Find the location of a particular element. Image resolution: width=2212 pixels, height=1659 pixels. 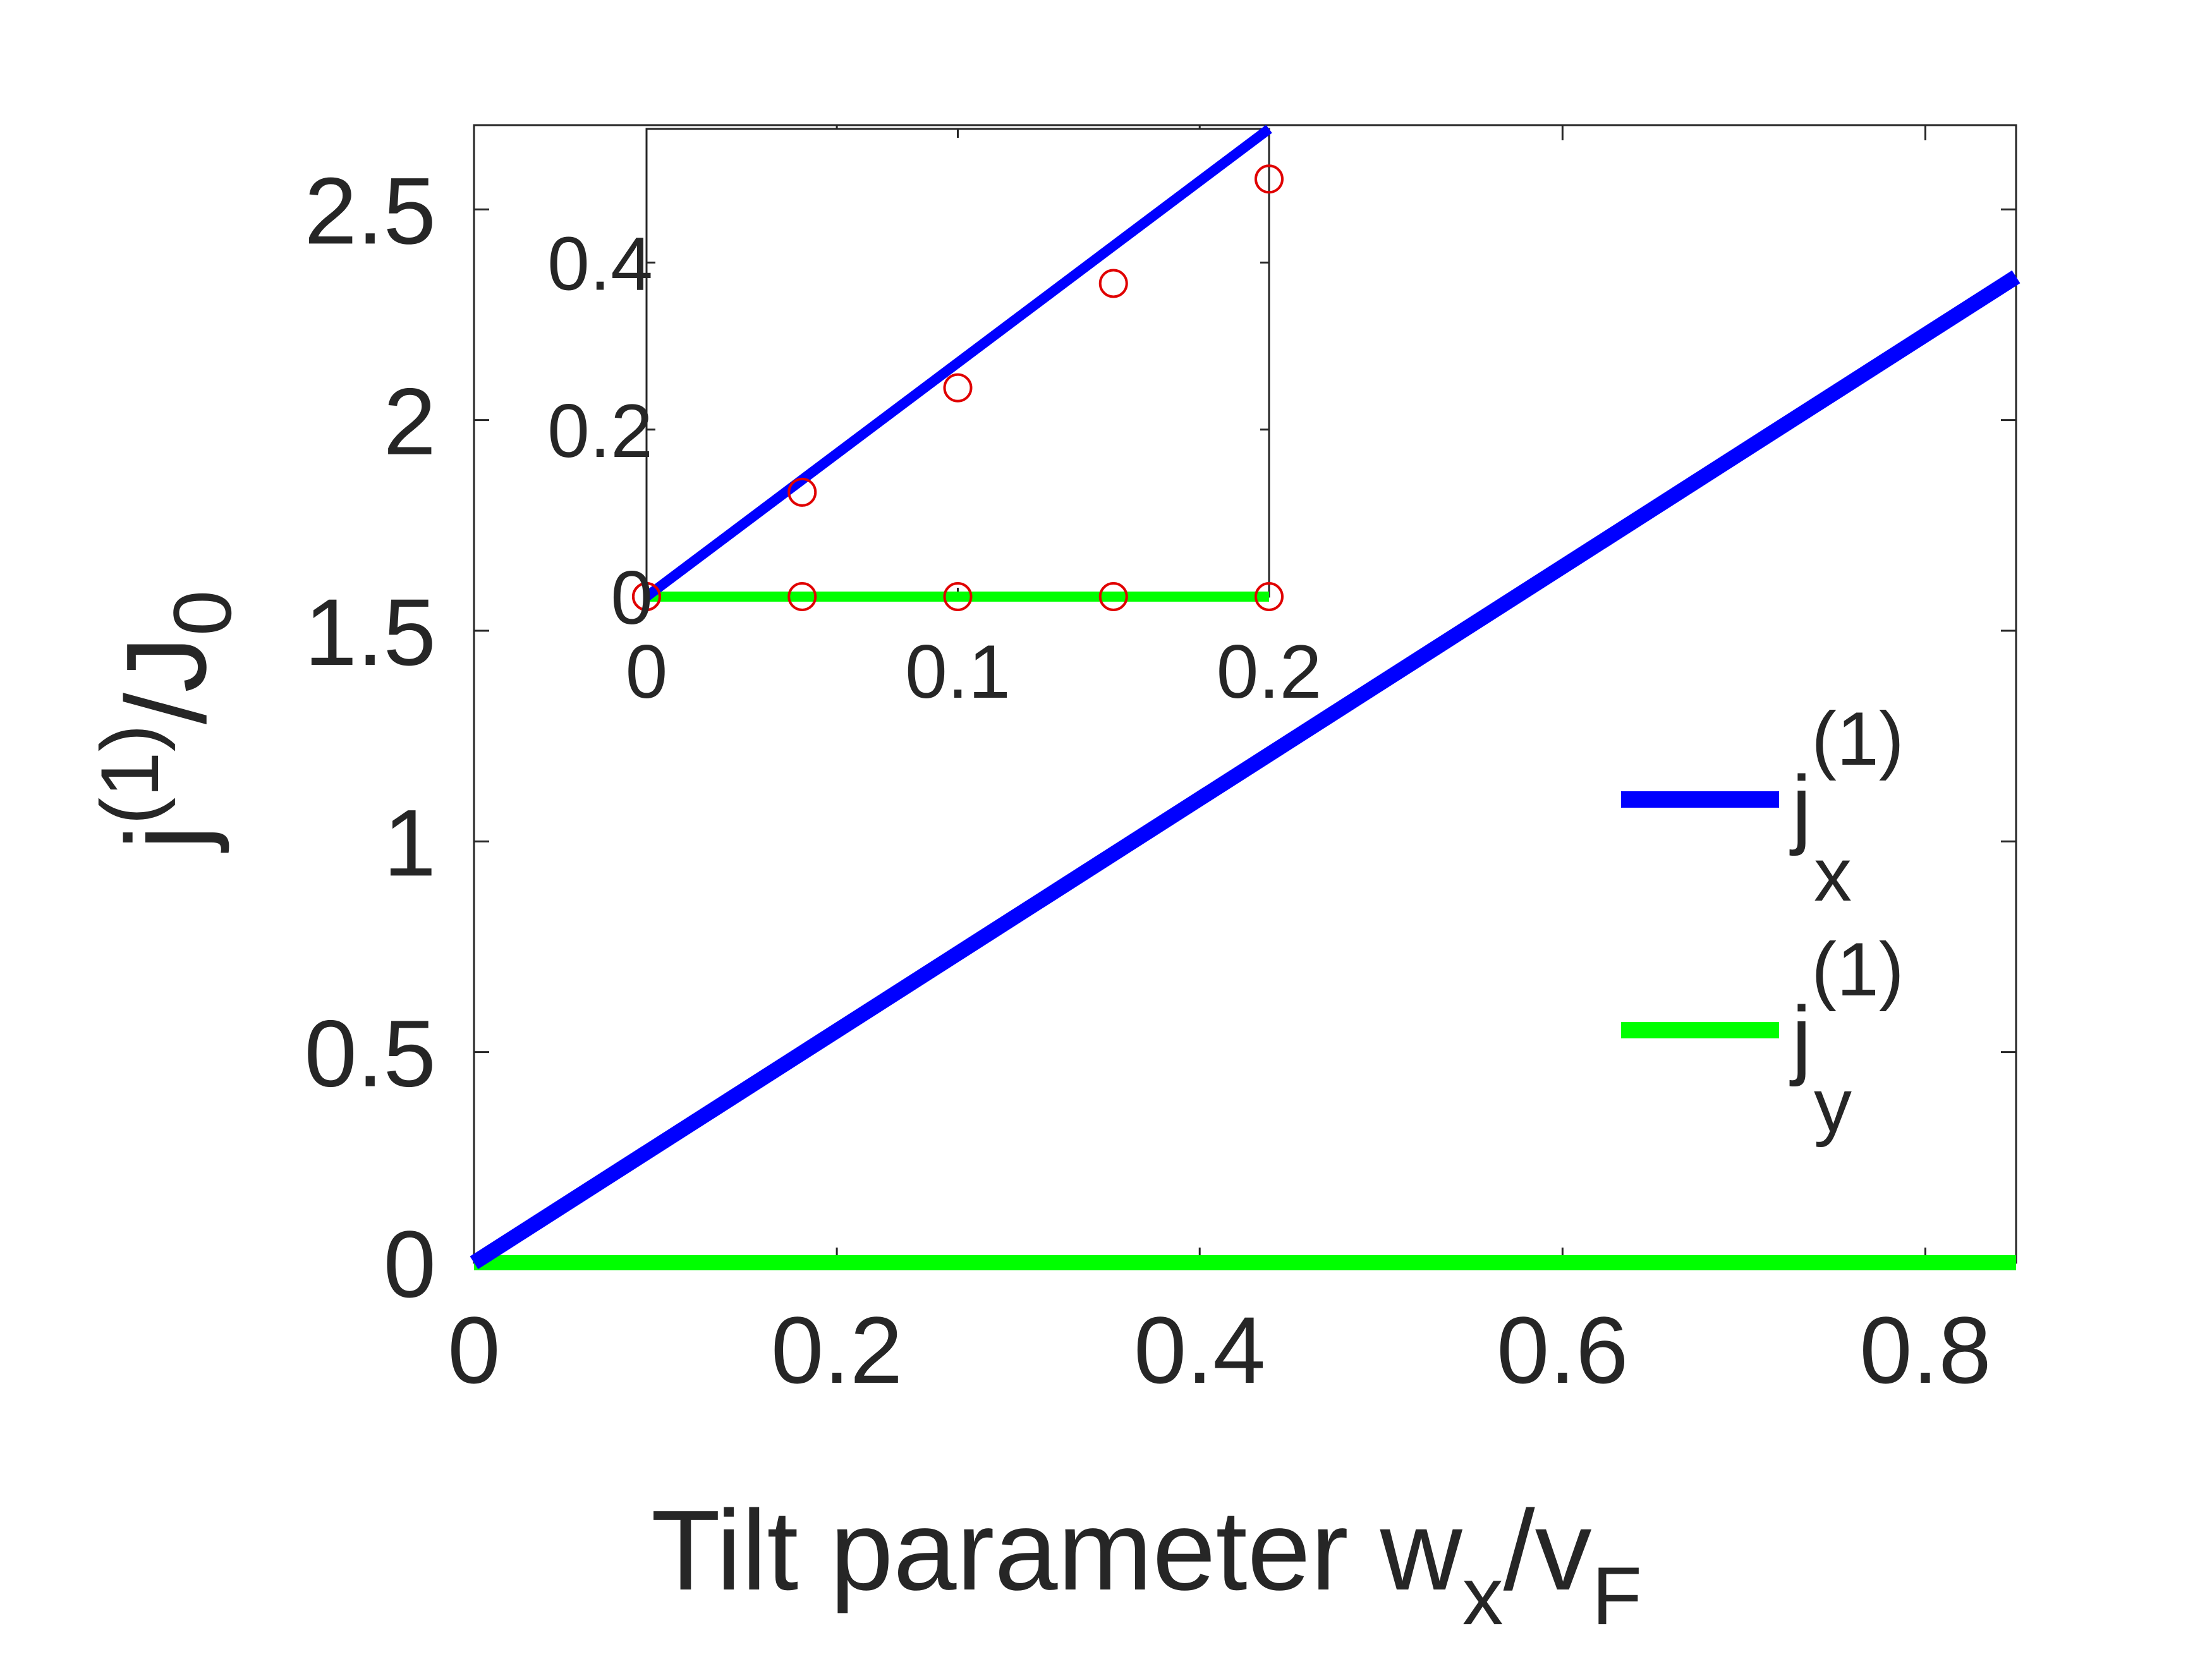

main-ytick-label: 1 is located at coordinates (410, 843).